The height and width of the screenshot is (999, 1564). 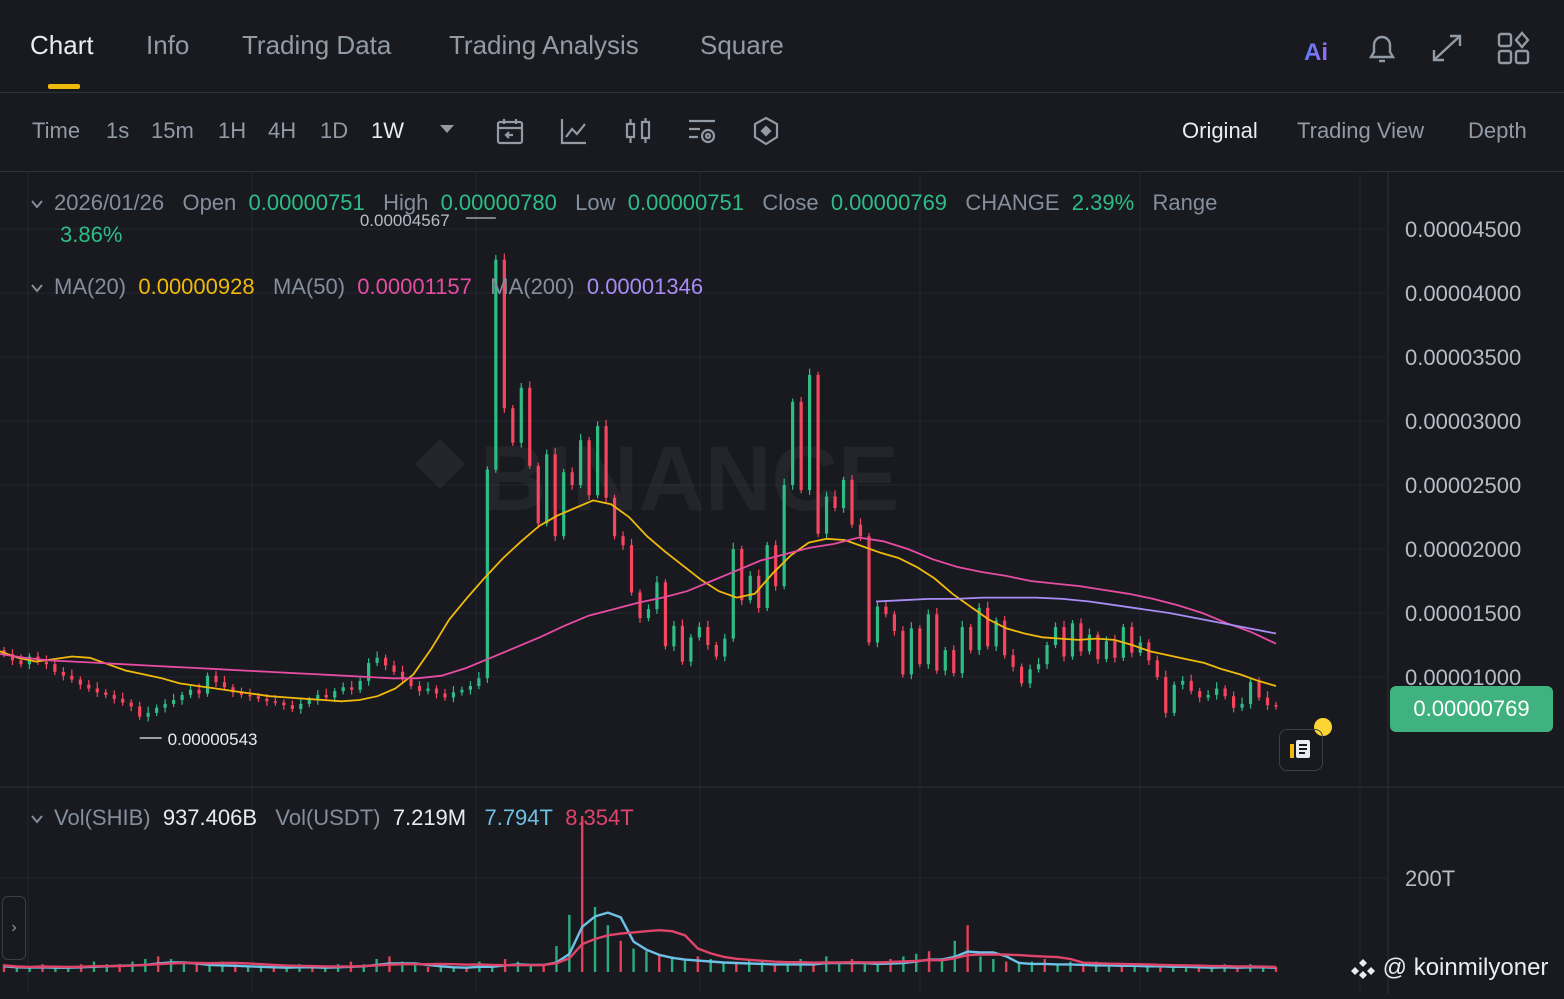 What do you see at coordinates (640, 940) in the screenshot?
I see `volume-ma-a-line` at bounding box center [640, 940].